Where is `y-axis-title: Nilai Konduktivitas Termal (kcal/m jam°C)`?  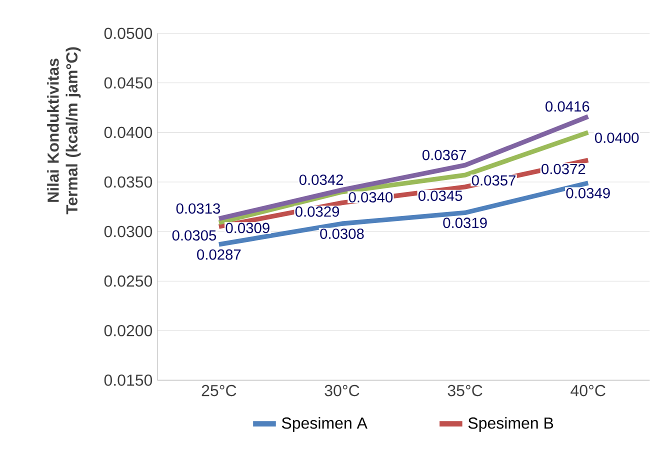
y-axis-title: Nilai Konduktivitas Termal (kcal/m jam°C) is located at coordinates (64, 130).